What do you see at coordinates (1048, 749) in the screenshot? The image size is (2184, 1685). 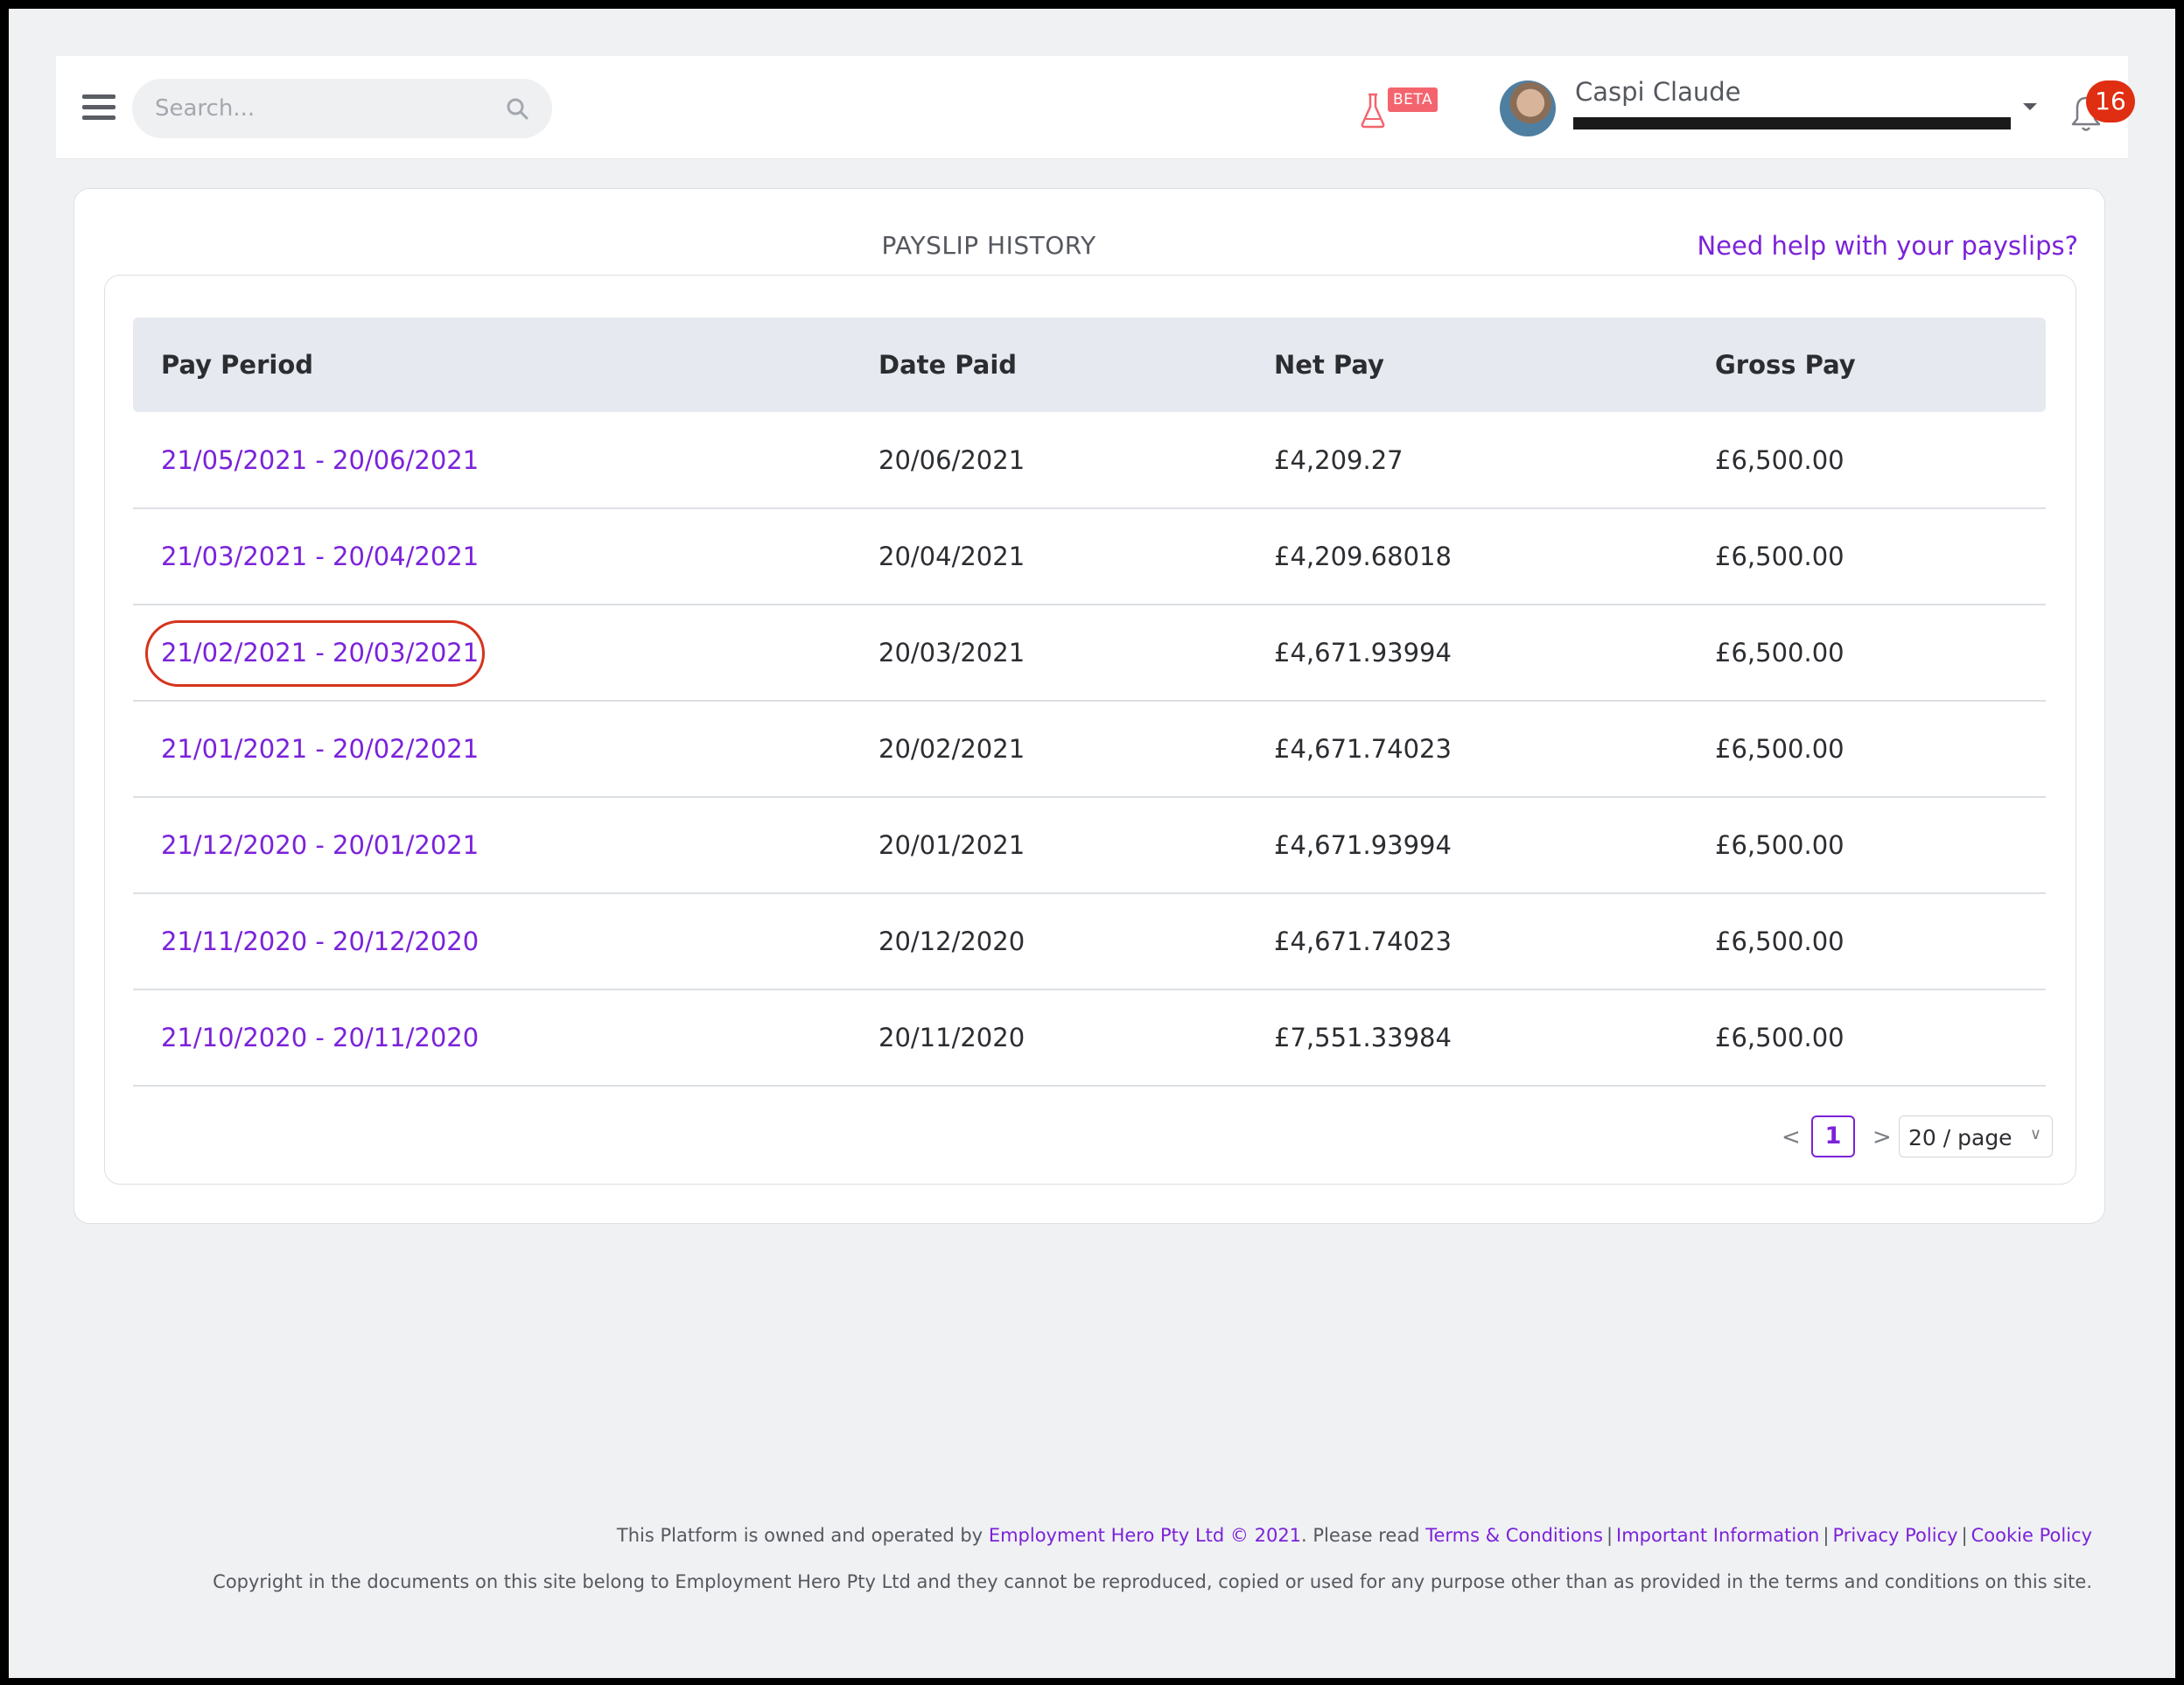 I see `date-paid-cell: 20/02/2021` at bounding box center [1048, 749].